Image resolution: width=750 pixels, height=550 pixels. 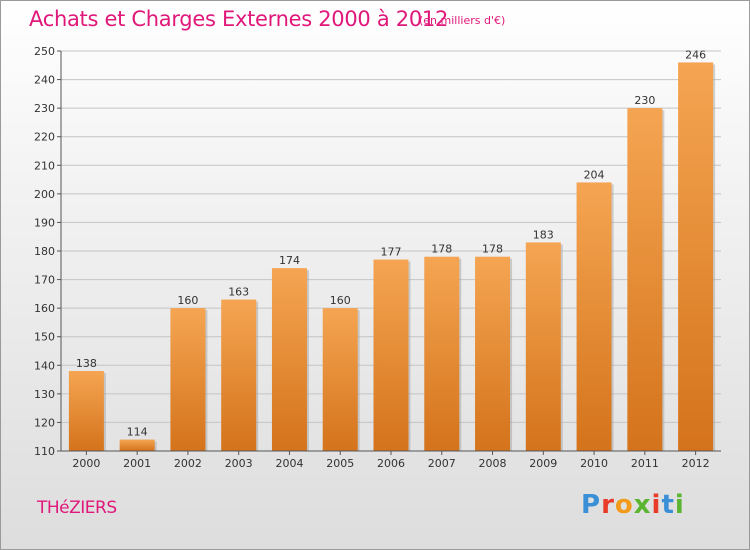 What do you see at coordinates (644, 100) in the screenshot?
I see `bar-value-label: 230` at bounding box center [644, 100].